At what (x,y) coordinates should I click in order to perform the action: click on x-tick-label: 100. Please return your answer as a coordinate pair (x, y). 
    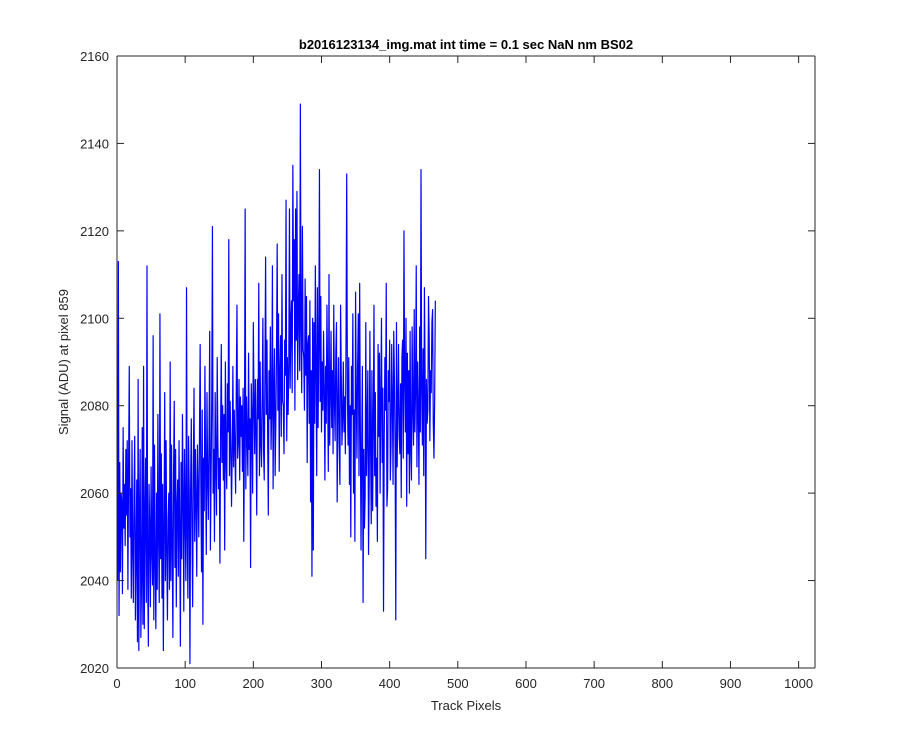
    Looking at the image, I should click on (185, 683).